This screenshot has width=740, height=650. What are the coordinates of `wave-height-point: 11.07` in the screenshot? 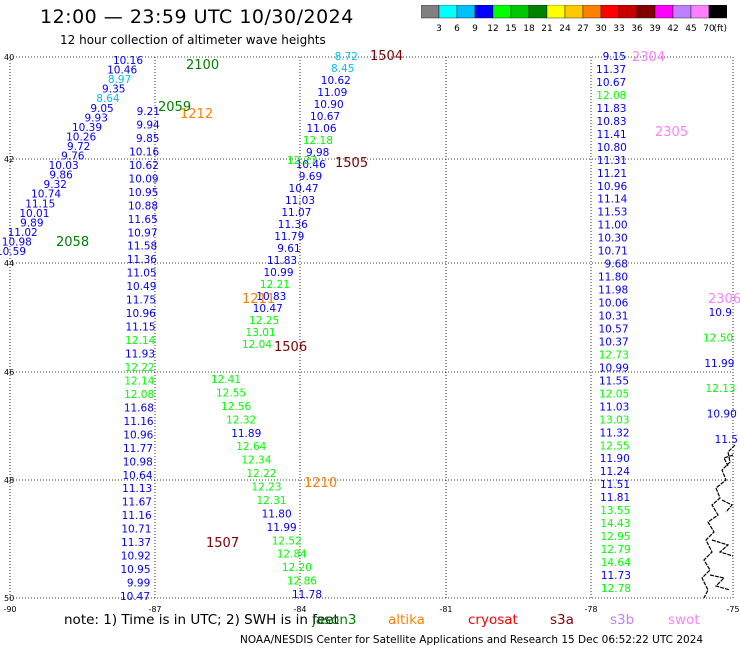 It's located at (296, 213).